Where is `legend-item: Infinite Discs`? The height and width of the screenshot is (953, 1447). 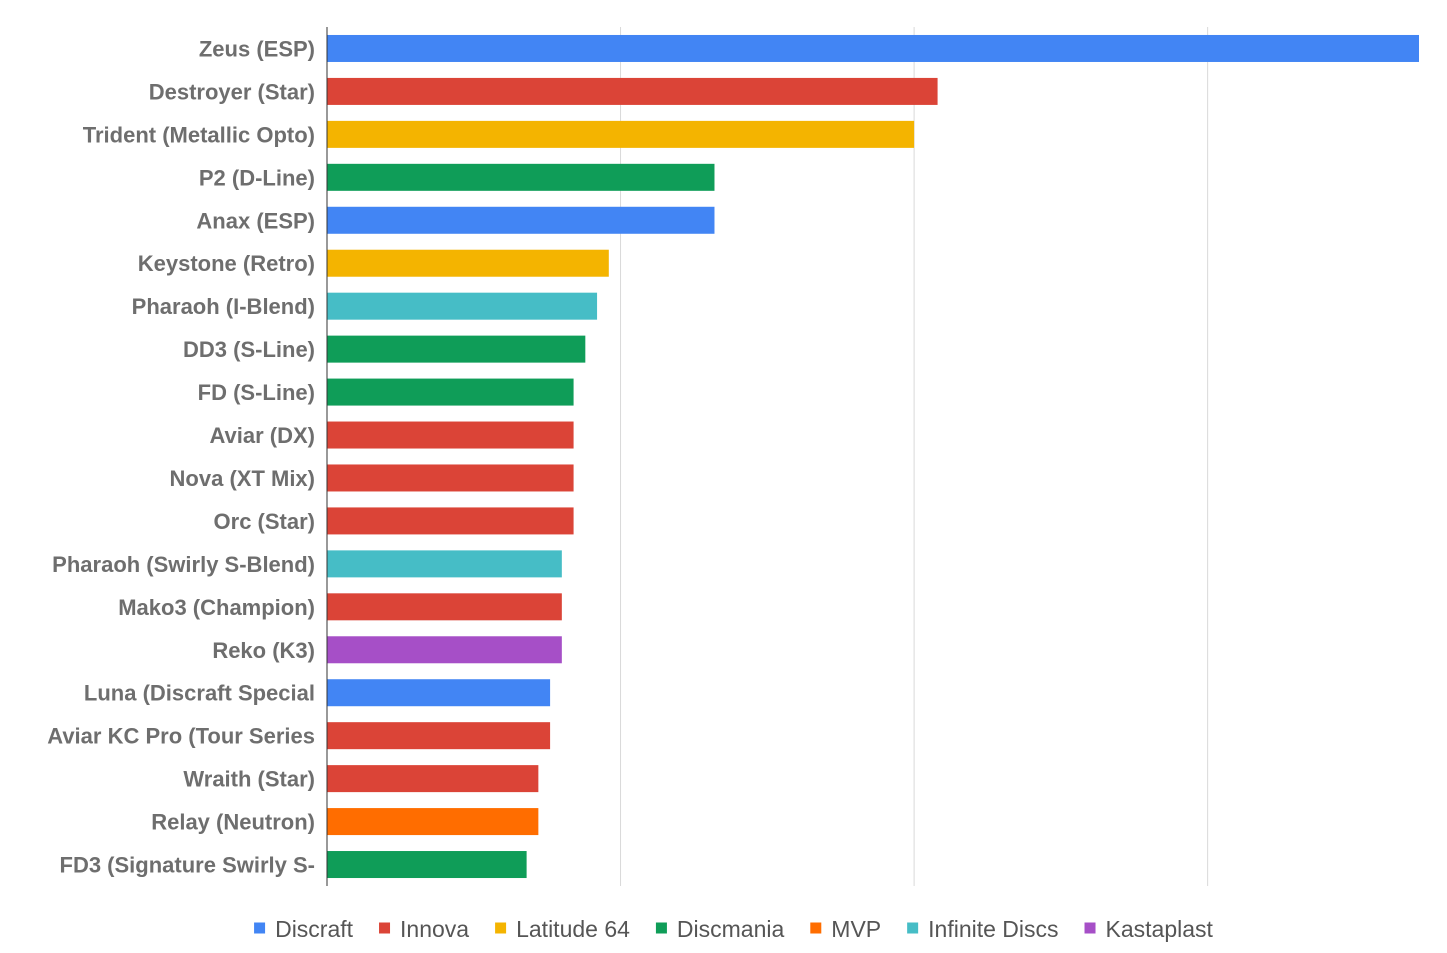 legend-item: Infinite Discs is located at coordinates (983, 929).